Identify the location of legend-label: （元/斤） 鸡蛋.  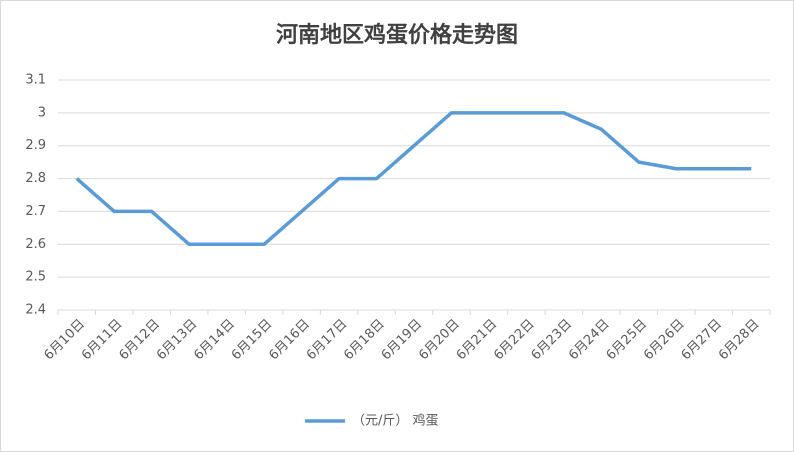
(395, 421).